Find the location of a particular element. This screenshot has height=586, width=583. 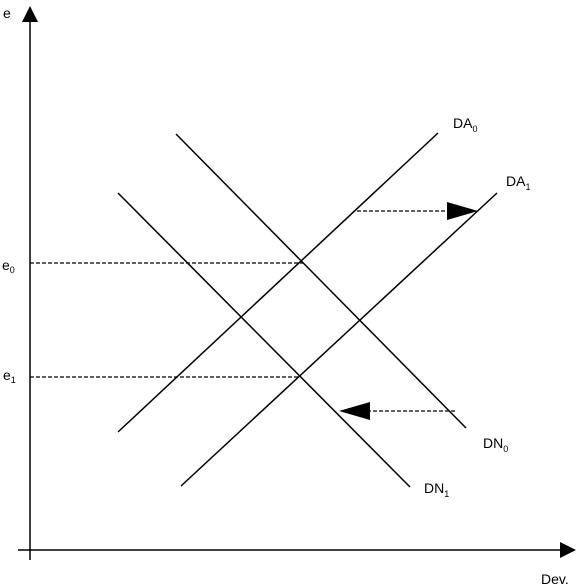

curve-label: DN0 is located at coordinates (495, 444).